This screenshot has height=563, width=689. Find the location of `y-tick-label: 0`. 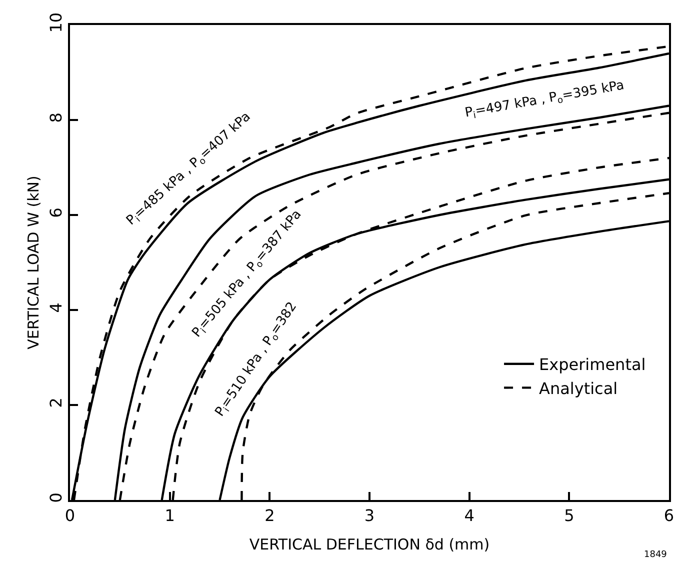

y-tick-label: 0 is located at coordinates (56, 497).